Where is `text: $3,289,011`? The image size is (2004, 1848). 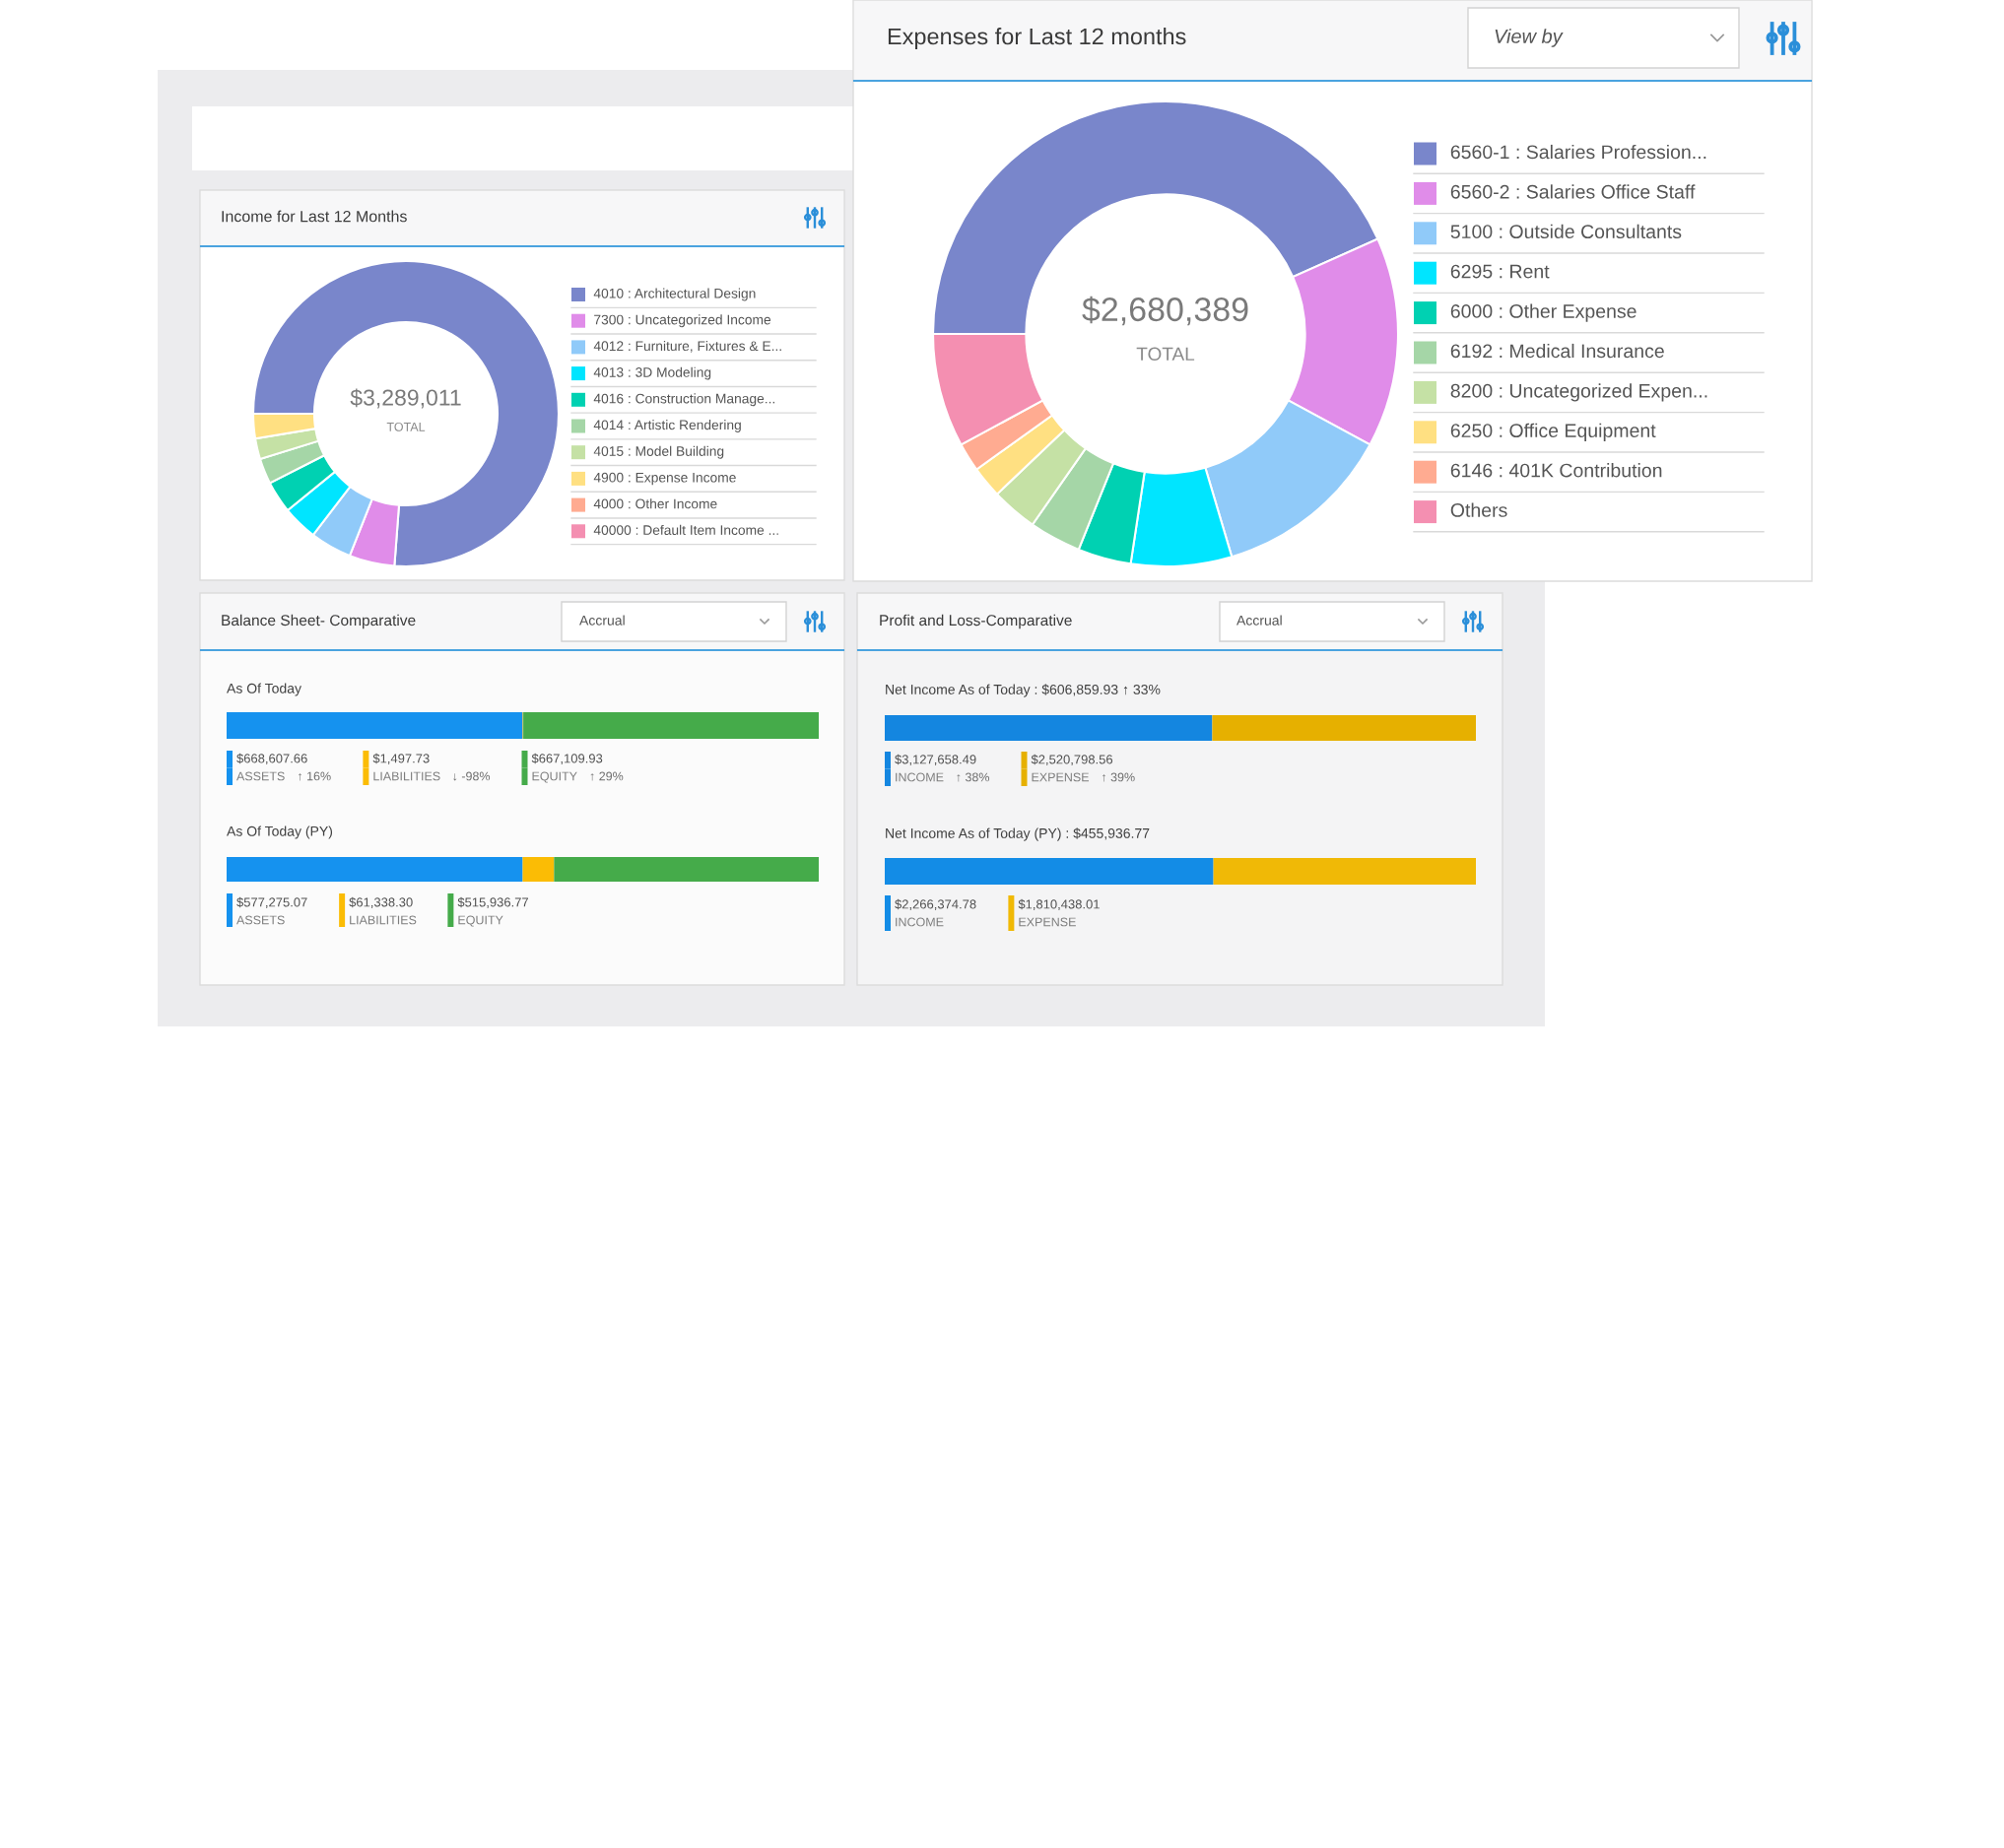
text: $3,289,011 is located at coordinates (406, 398).